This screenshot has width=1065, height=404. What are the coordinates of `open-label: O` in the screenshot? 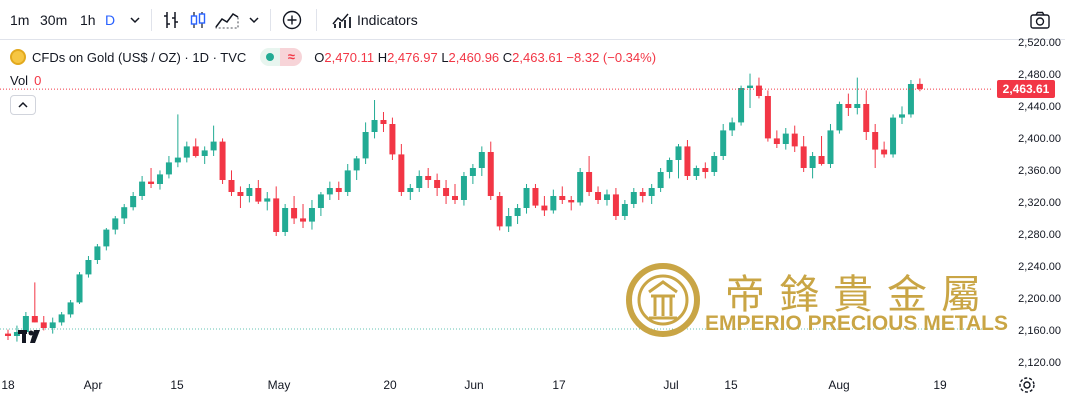 It's located at (319, 57).